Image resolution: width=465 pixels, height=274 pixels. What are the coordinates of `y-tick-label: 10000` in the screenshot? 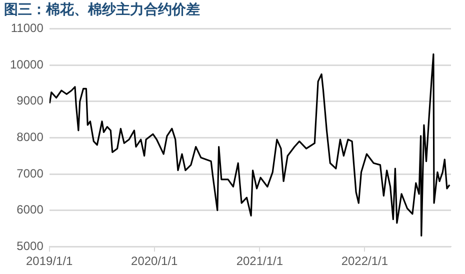 It's located at (27, 64).